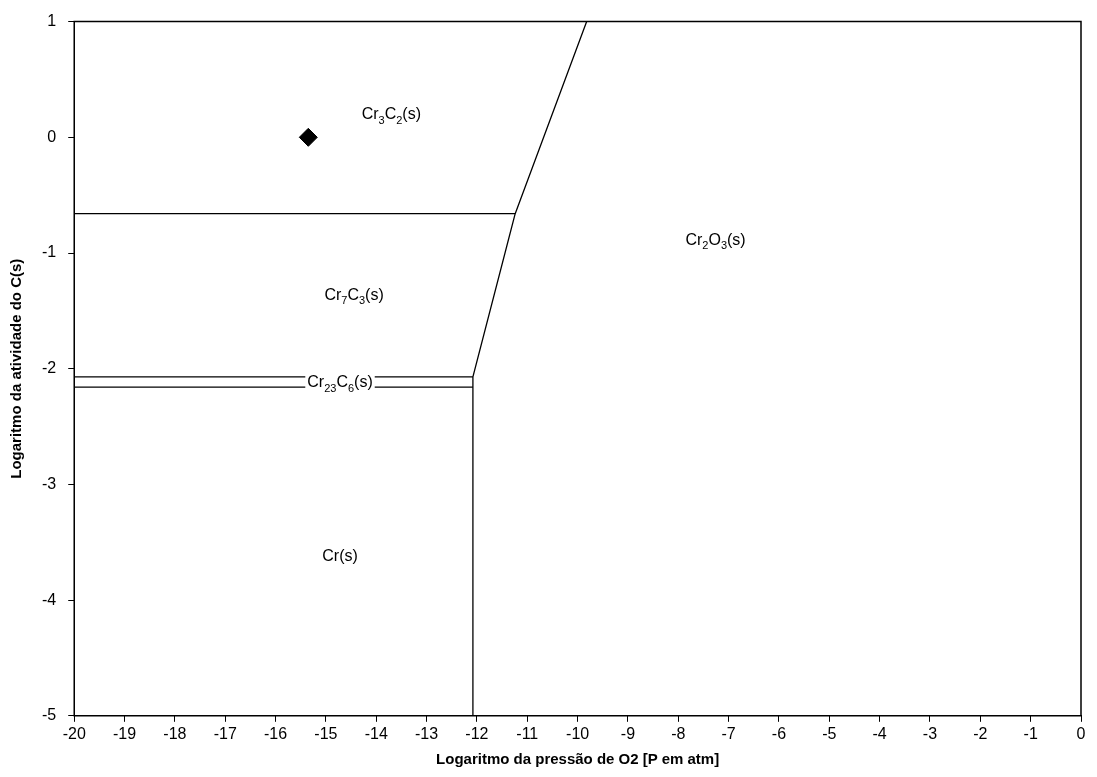 This screenshot has width=1097, height=777. Describe the element at coordinates (175, 733) in the screenshot. I see `x-tick-label: -18` at that location.